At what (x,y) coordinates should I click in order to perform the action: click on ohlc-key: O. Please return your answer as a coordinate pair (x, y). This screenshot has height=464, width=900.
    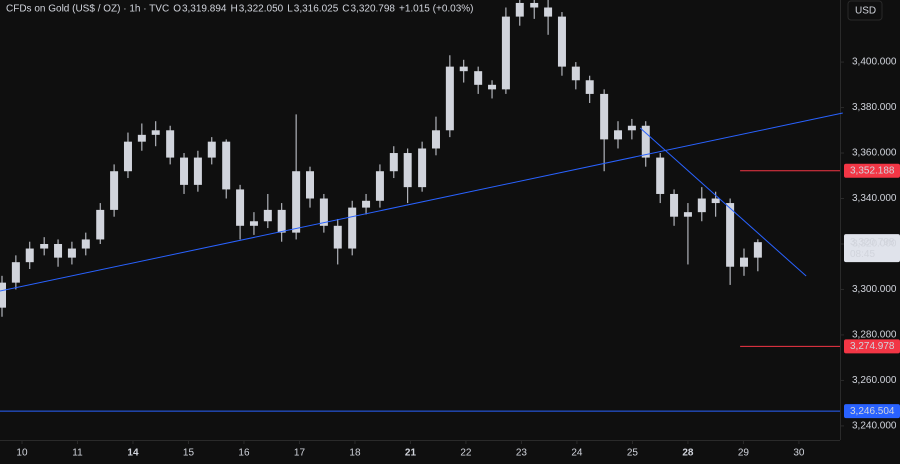
    Looking at the image, I should click on (177, 9).